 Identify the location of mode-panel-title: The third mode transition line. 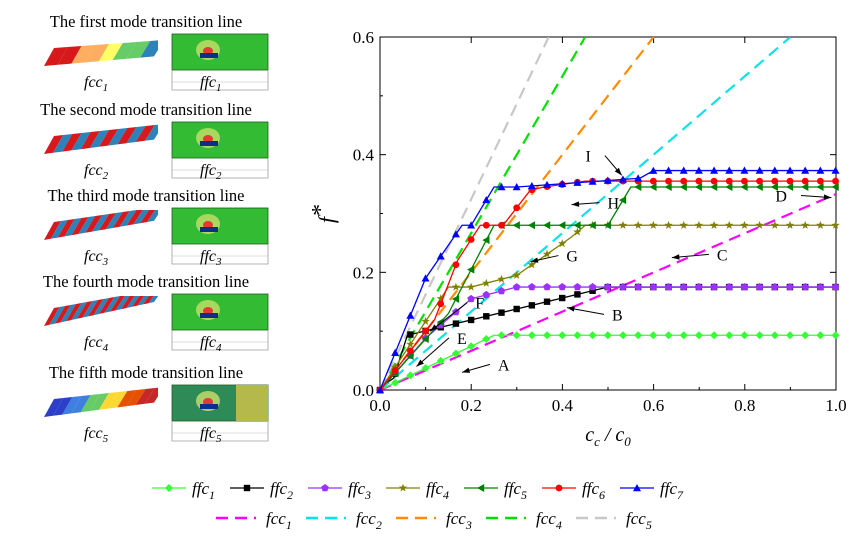
(146, 195).